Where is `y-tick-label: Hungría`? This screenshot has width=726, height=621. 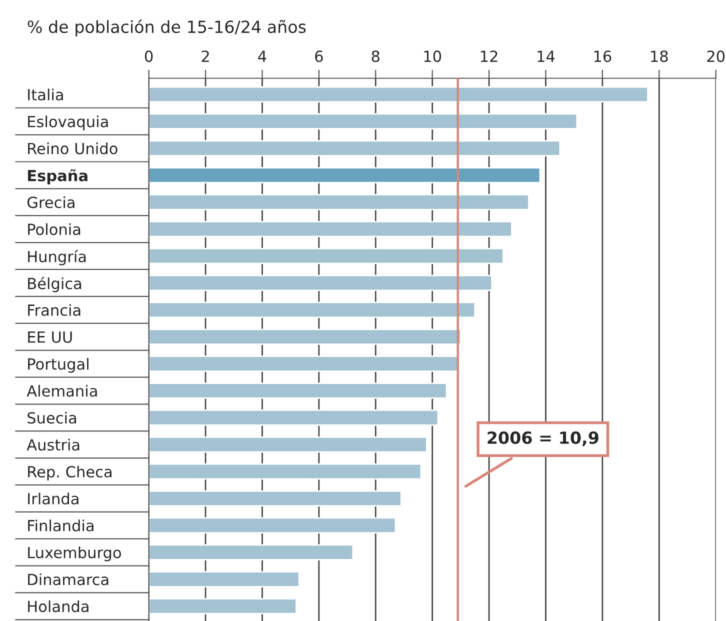 y-tick-label: Hungría is located at coordinates (57, 258).